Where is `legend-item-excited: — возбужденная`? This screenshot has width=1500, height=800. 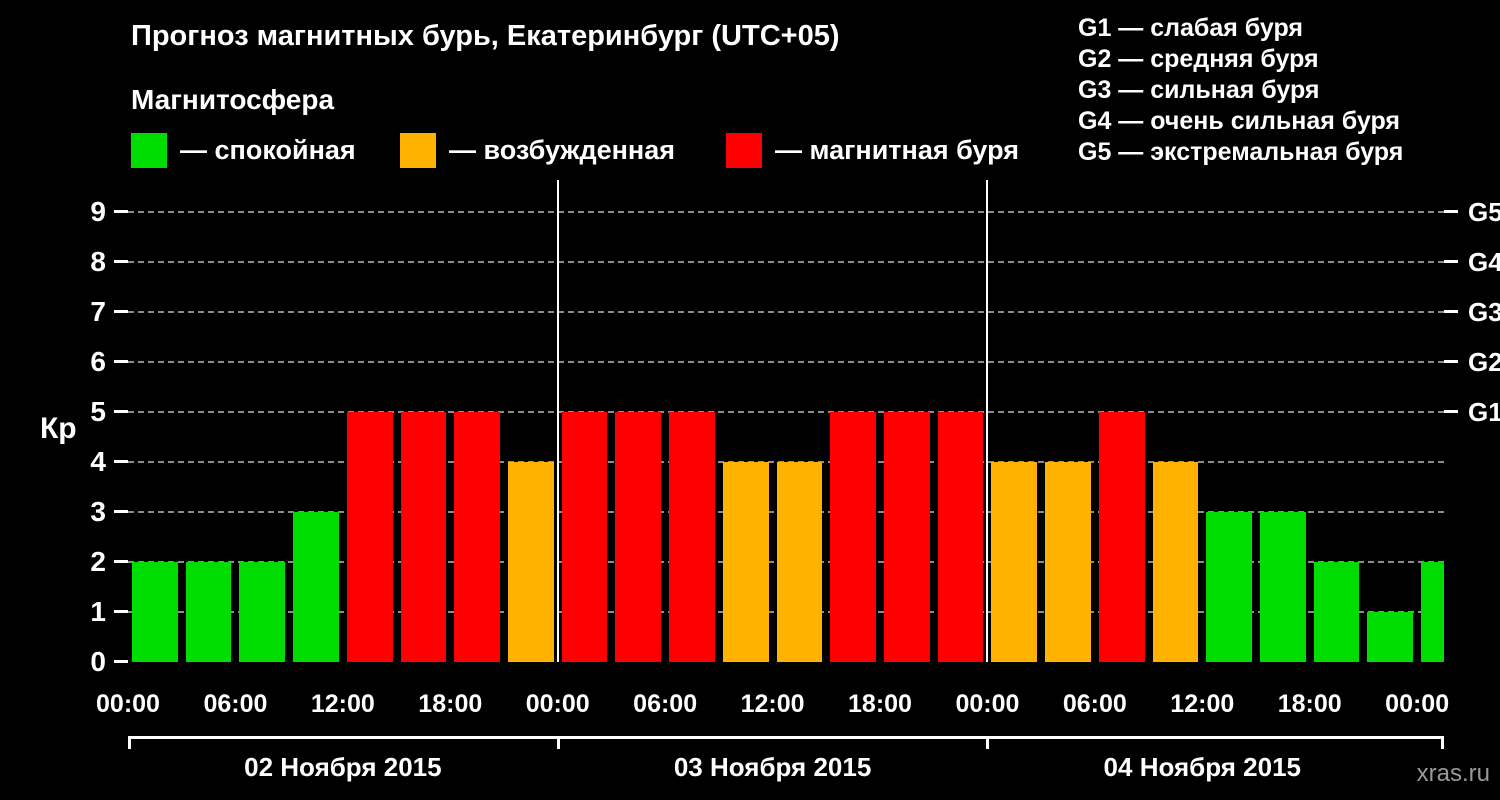 legend-item-excited: — возбужденная is located at coordinates (537, 150).